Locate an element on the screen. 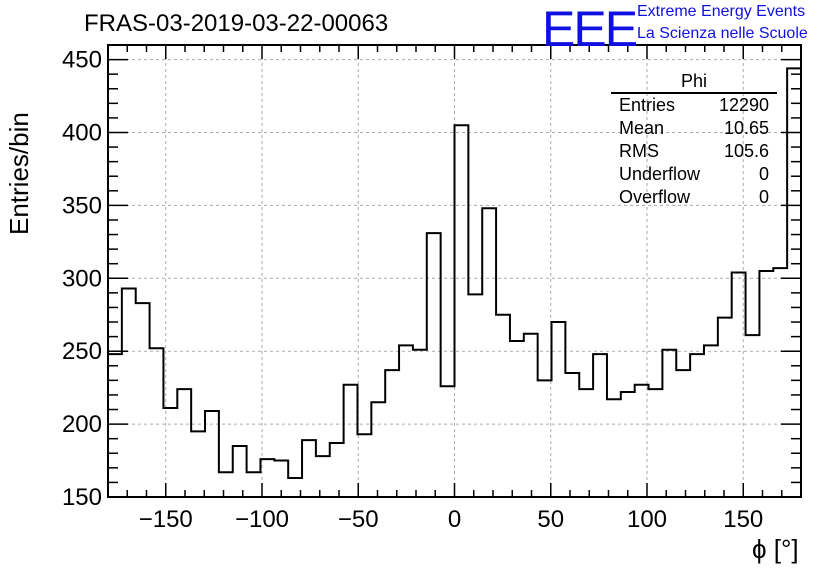  stats-value: 12290 is located at coordinates (743, 105).